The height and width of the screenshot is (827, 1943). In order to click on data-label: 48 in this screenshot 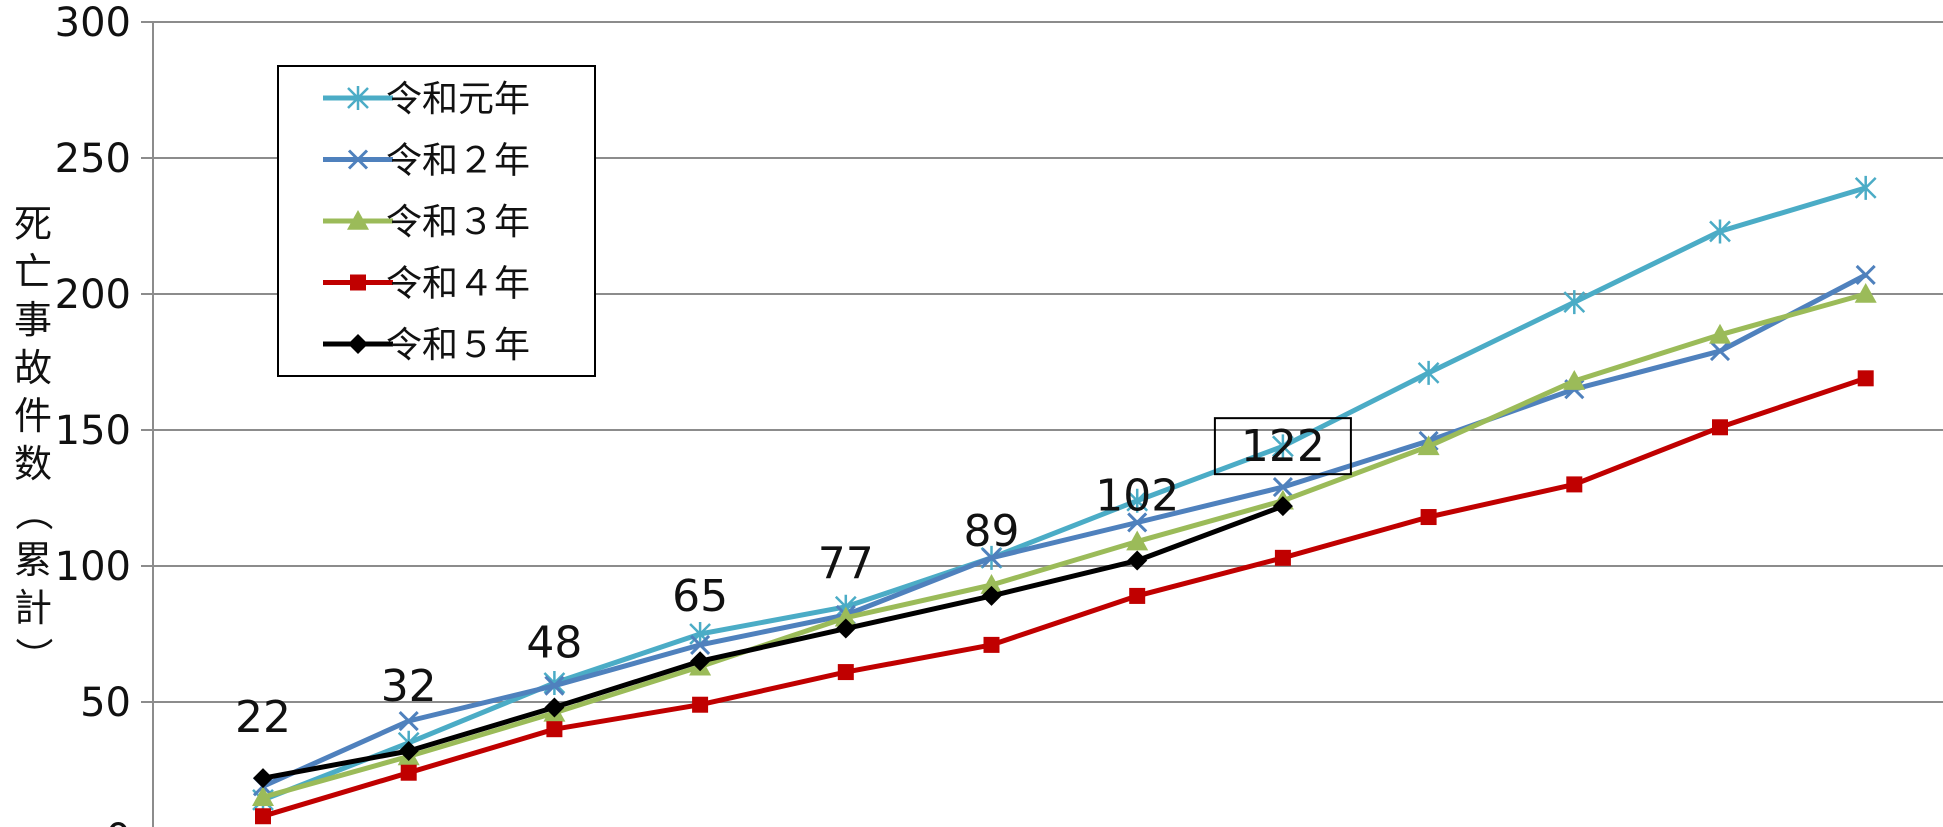, I will do `click(554, 642)`.